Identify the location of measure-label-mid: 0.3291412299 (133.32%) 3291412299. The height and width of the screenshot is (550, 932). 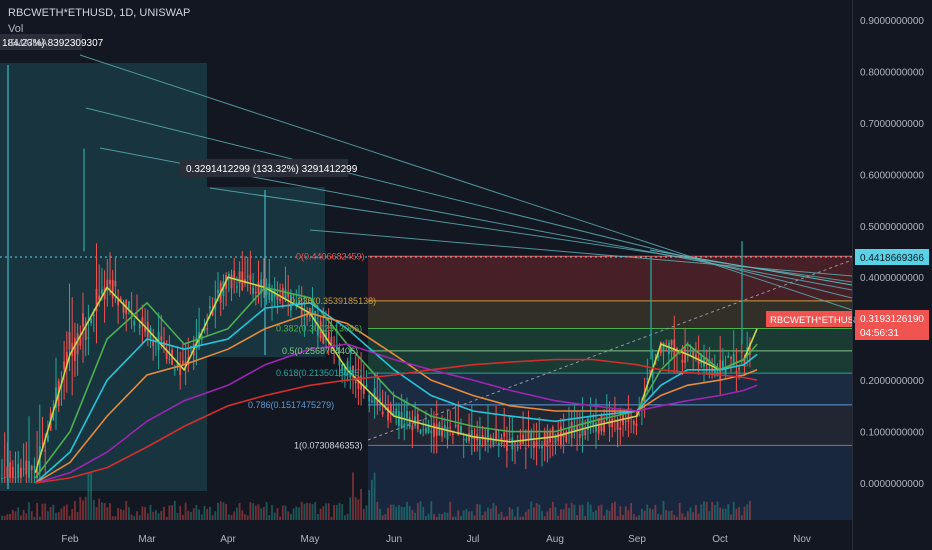
(272, 169).